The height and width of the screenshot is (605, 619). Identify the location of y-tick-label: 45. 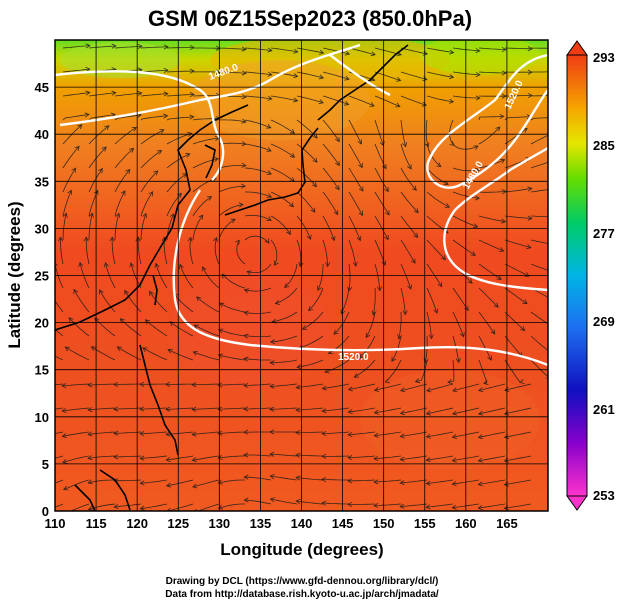
(42, 87).